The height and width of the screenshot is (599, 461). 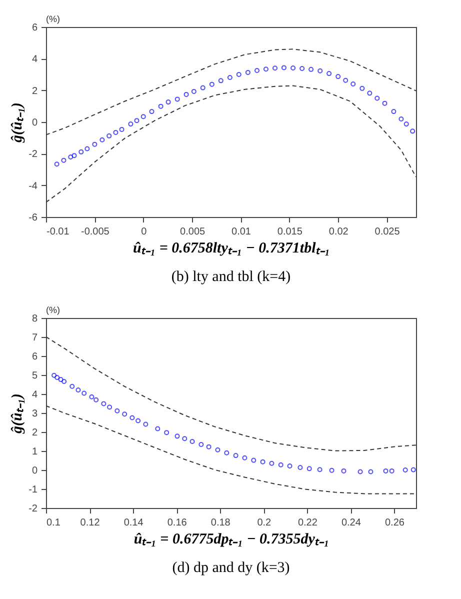 What do you see at coordinates (351, 523) in the screenshot?
I see `x-tick-label: 0.24` at bounding box center [351, 523].